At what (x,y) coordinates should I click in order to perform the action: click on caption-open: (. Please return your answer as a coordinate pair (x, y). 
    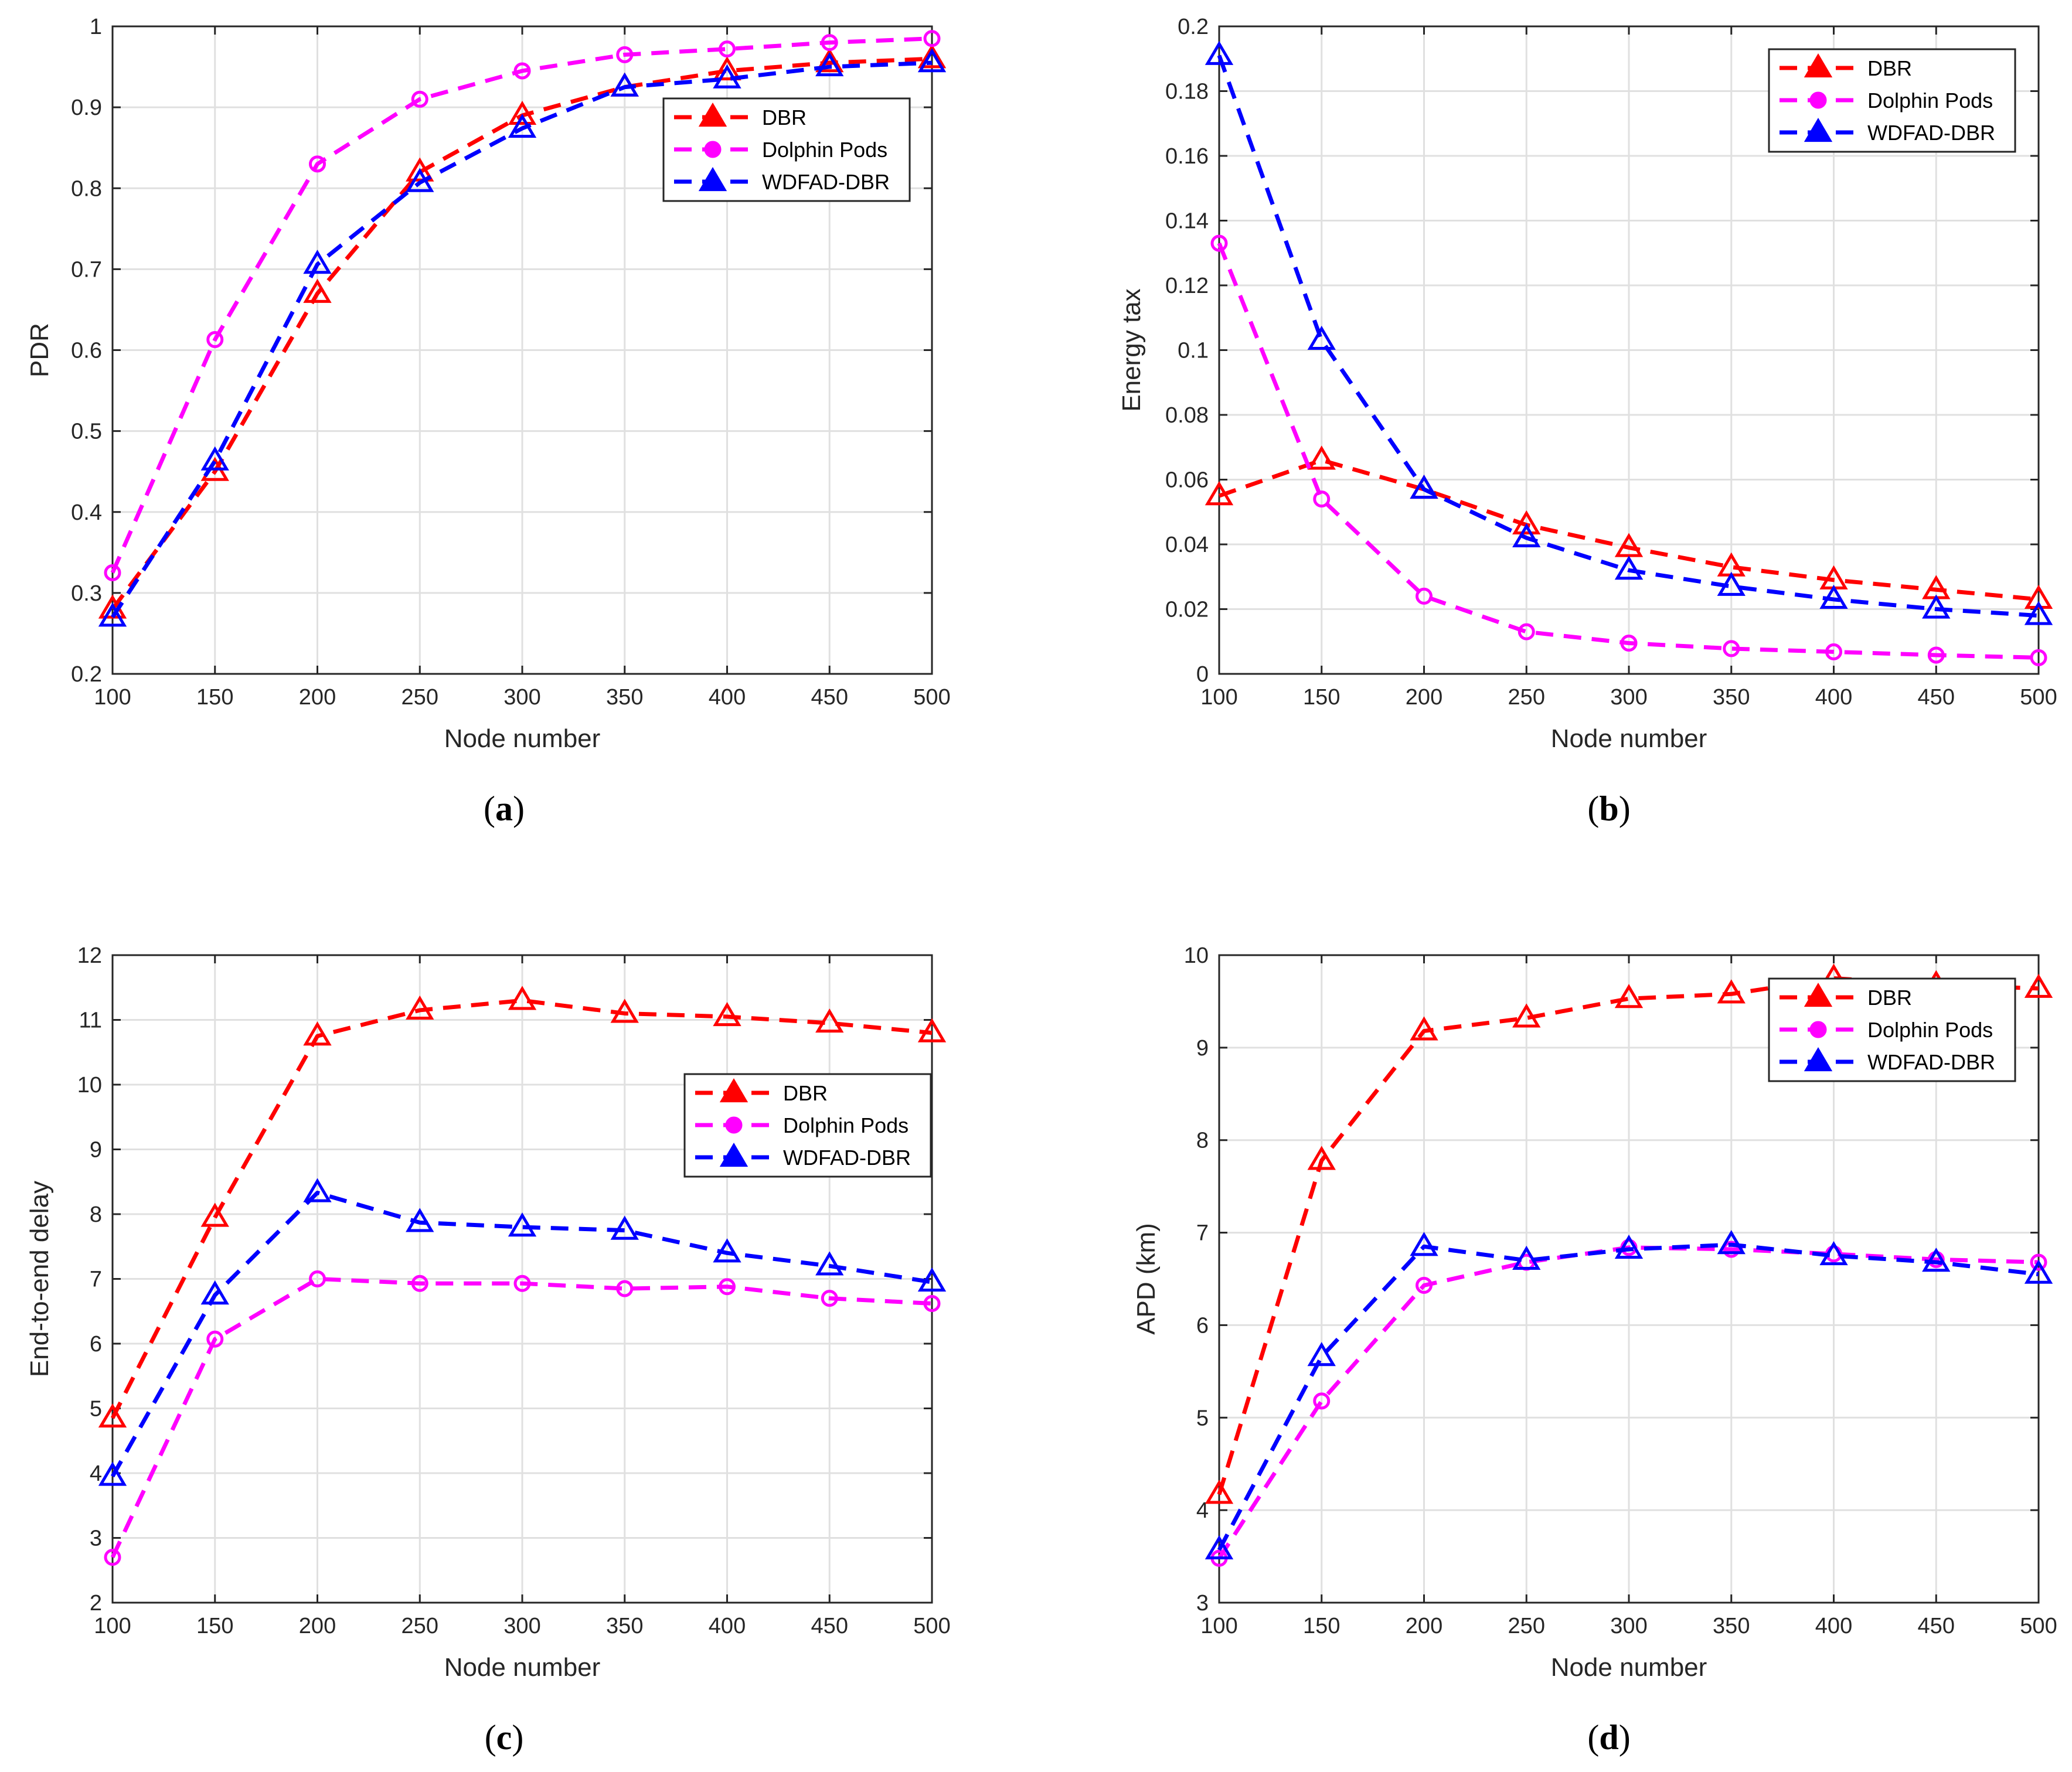
    Looking at the image, I should click on (489, 808).